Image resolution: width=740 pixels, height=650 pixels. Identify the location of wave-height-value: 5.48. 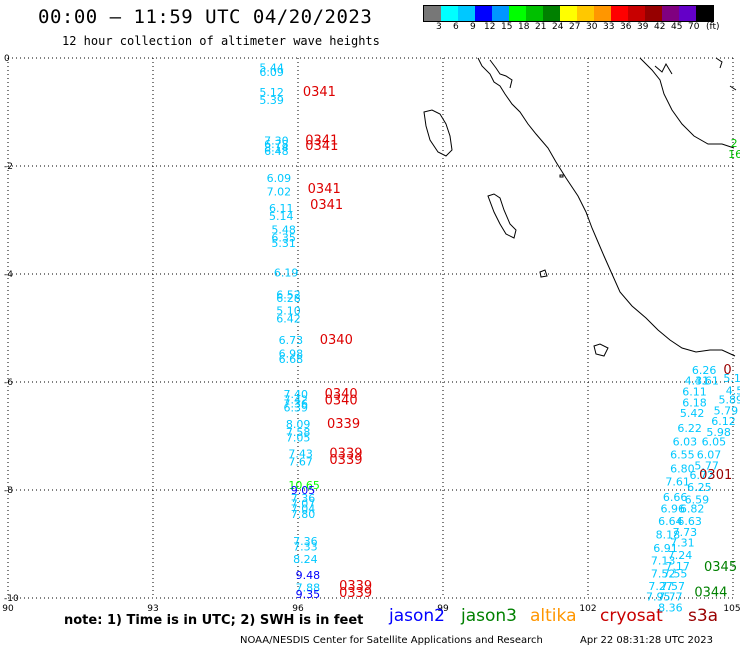
(283, 230).